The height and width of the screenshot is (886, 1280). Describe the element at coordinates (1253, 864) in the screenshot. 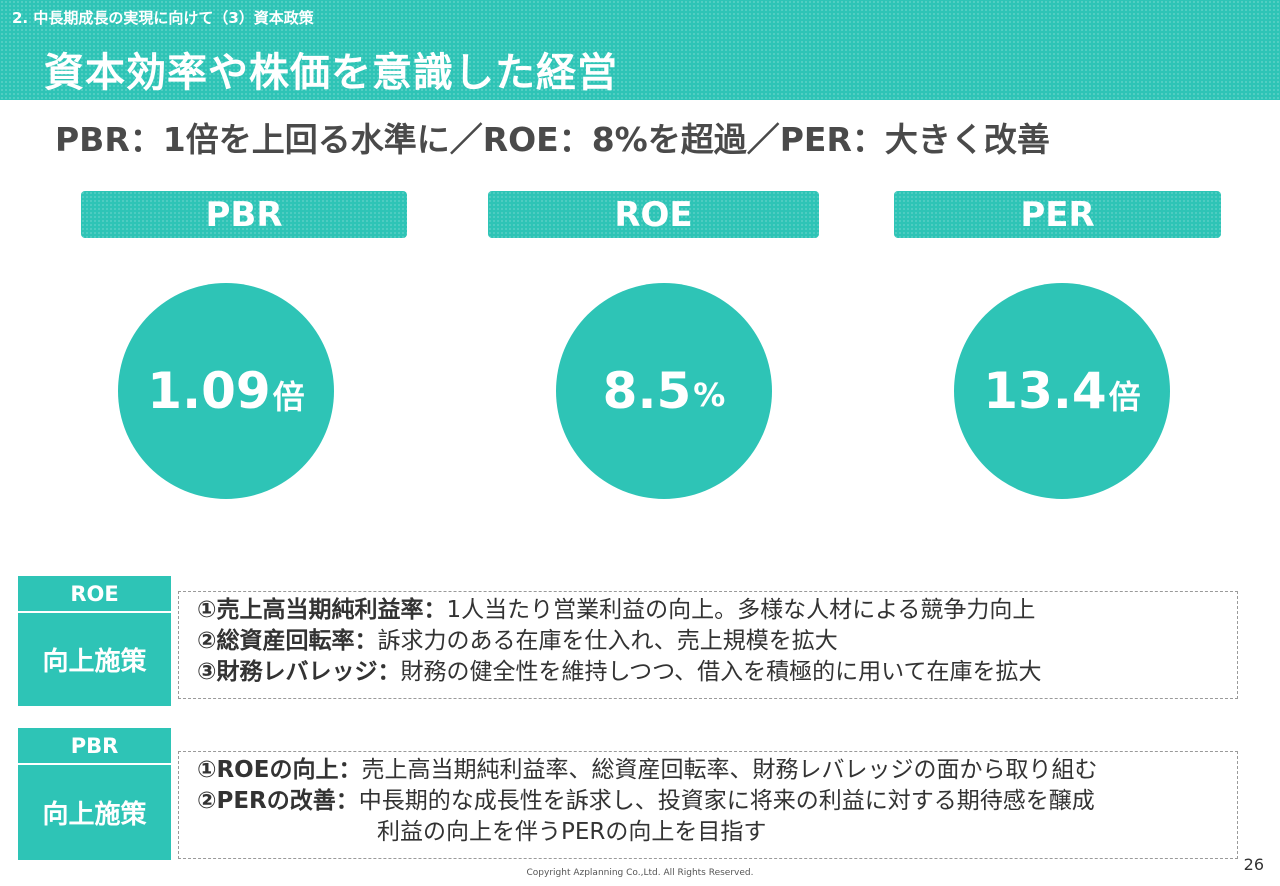

I see `page-number: 26` at that location.